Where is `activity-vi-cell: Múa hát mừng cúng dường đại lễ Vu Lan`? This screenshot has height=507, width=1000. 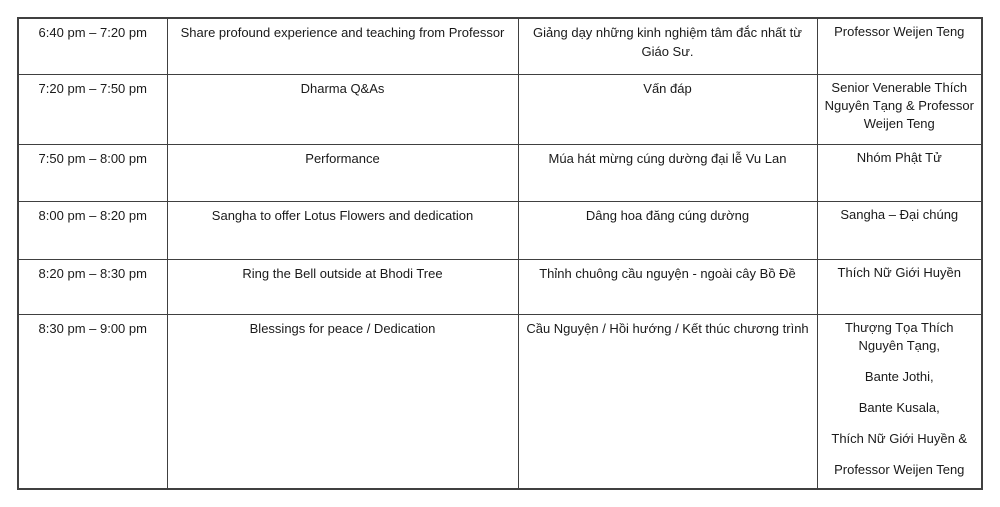 activity-vi-cell: Múa hát mừng cúng dường đại lễ Vu Lan is located at coordinates (667, 172).